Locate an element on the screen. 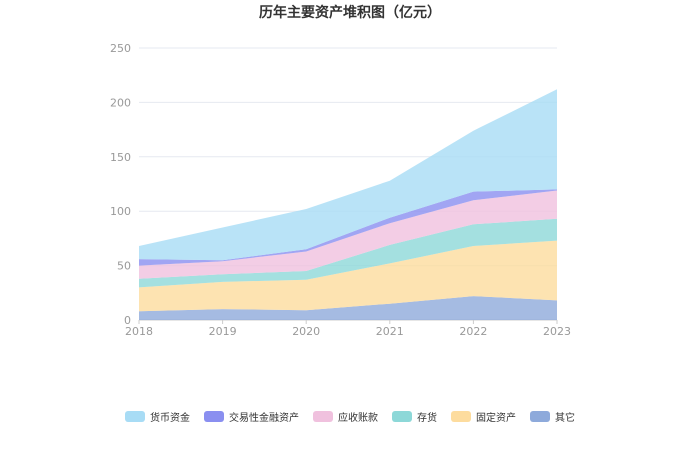  x-tick-label: 2023 is located at coordinates (557, 331).